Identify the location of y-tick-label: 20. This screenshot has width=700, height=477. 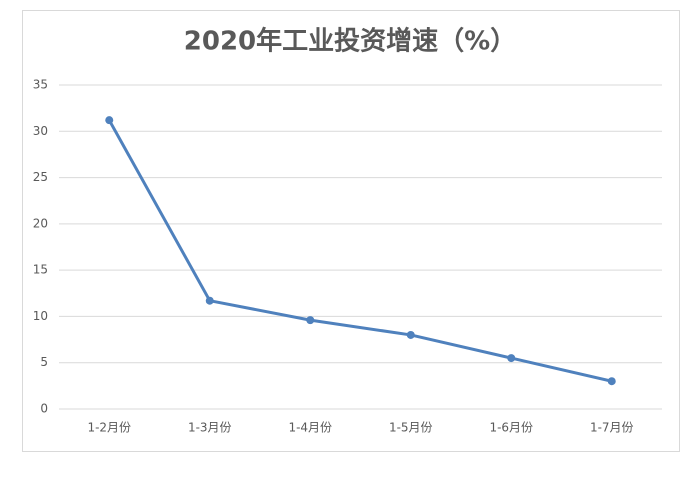
(40, 223).